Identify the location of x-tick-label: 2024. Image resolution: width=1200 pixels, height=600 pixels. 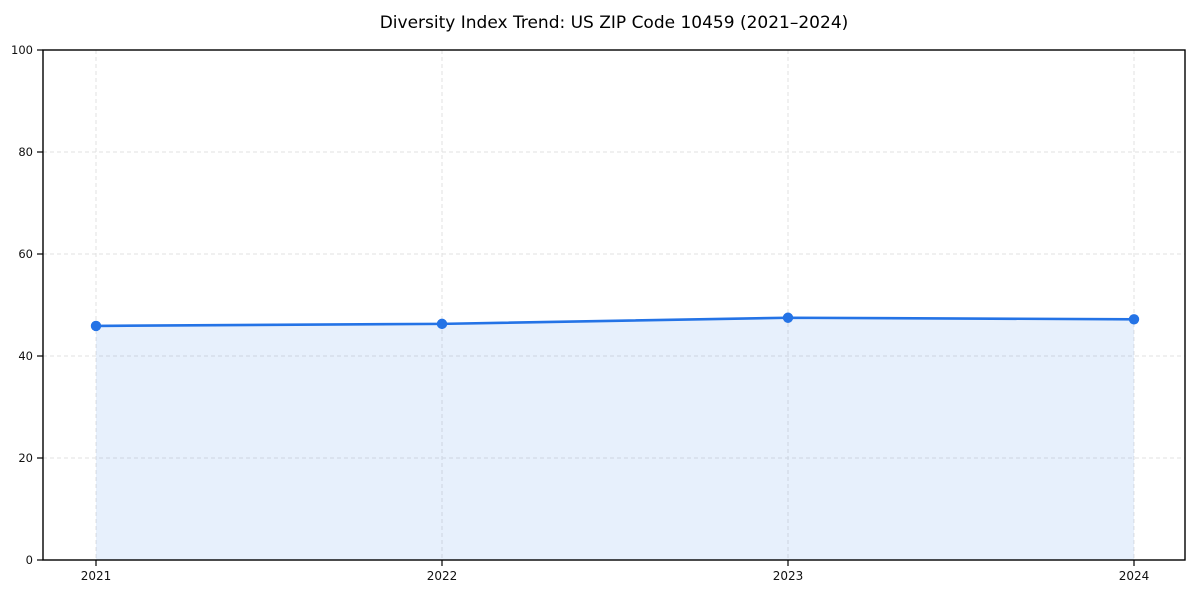
(1134, 576).